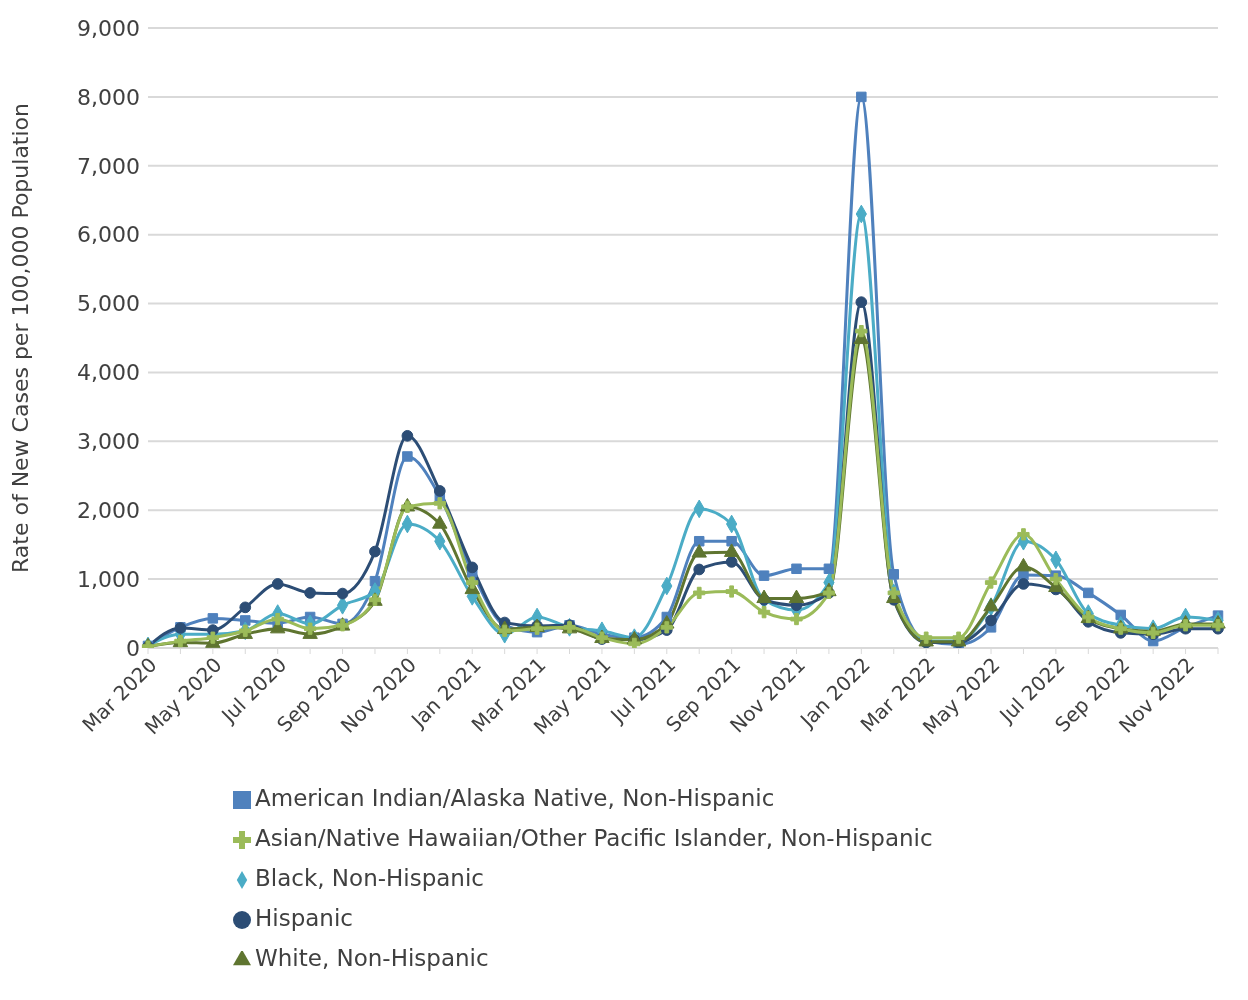  Describe the element at coordinates (108, 97) in the screenshot. I see `y-tick-label: 8,000` at that location.